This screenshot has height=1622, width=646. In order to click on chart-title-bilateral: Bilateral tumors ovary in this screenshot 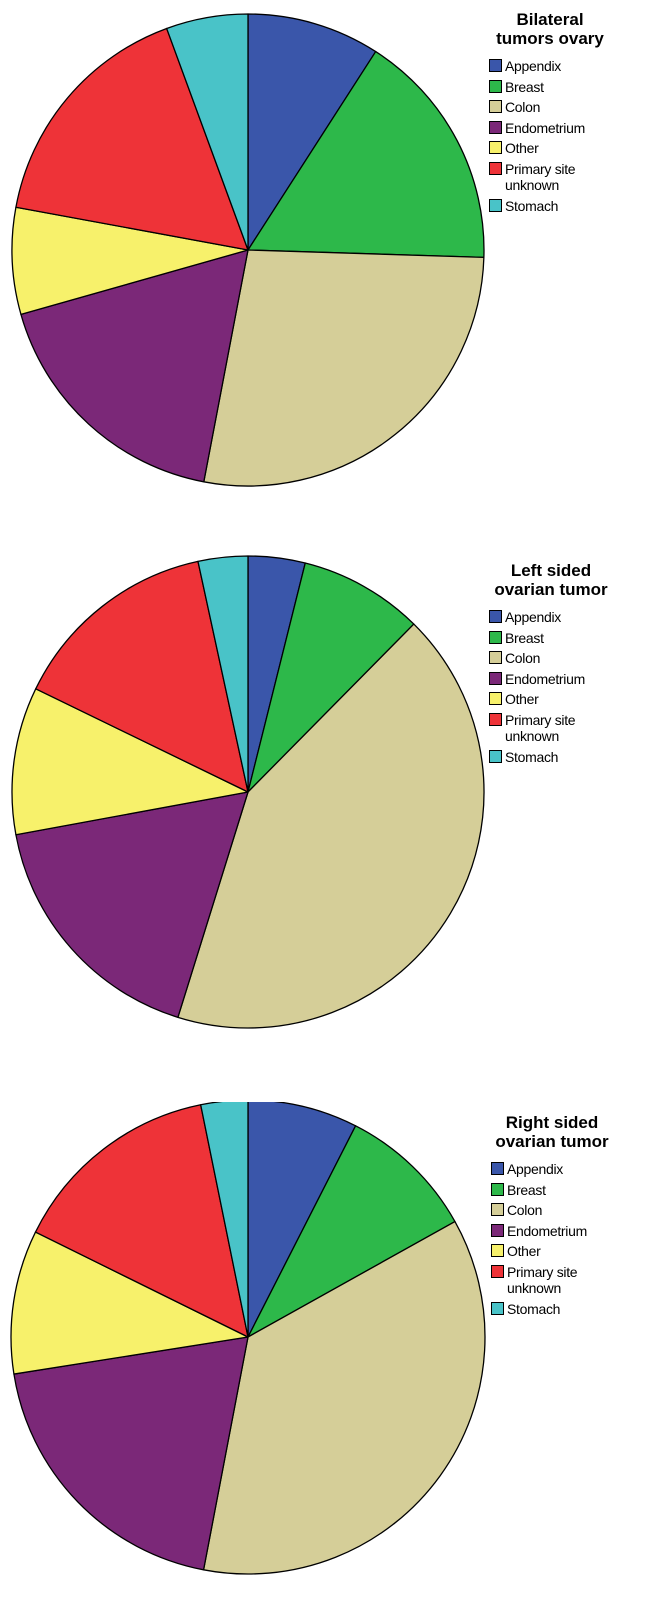, I will do `click(550, 29)`.